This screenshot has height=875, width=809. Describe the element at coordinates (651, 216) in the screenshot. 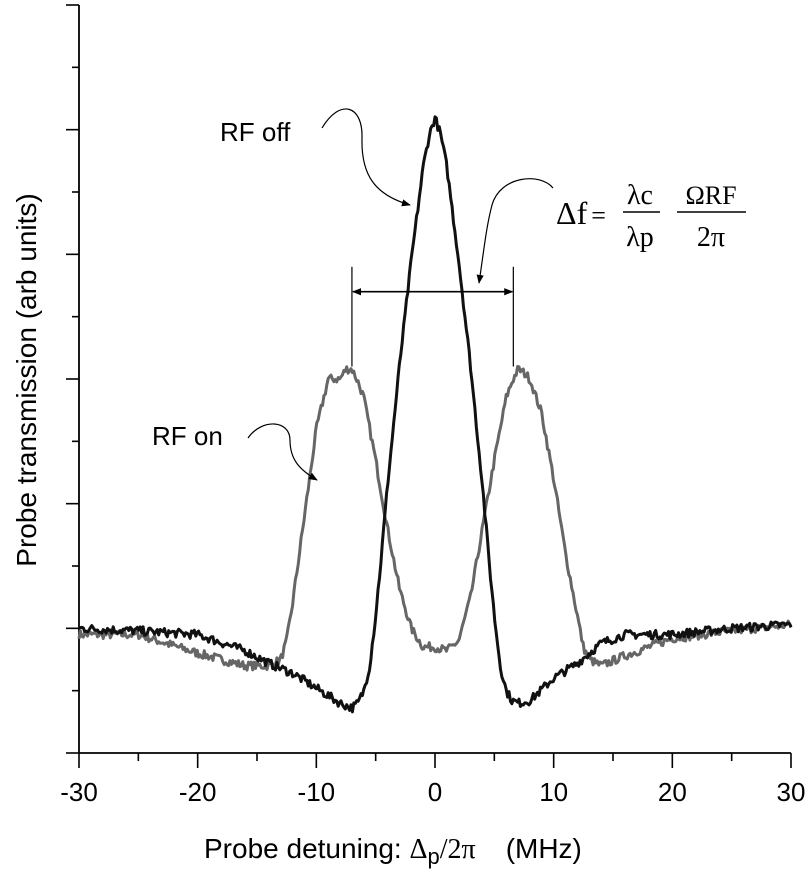

I see `splitting-formula: Δf = λc λp ΩRF 2π` at that location.